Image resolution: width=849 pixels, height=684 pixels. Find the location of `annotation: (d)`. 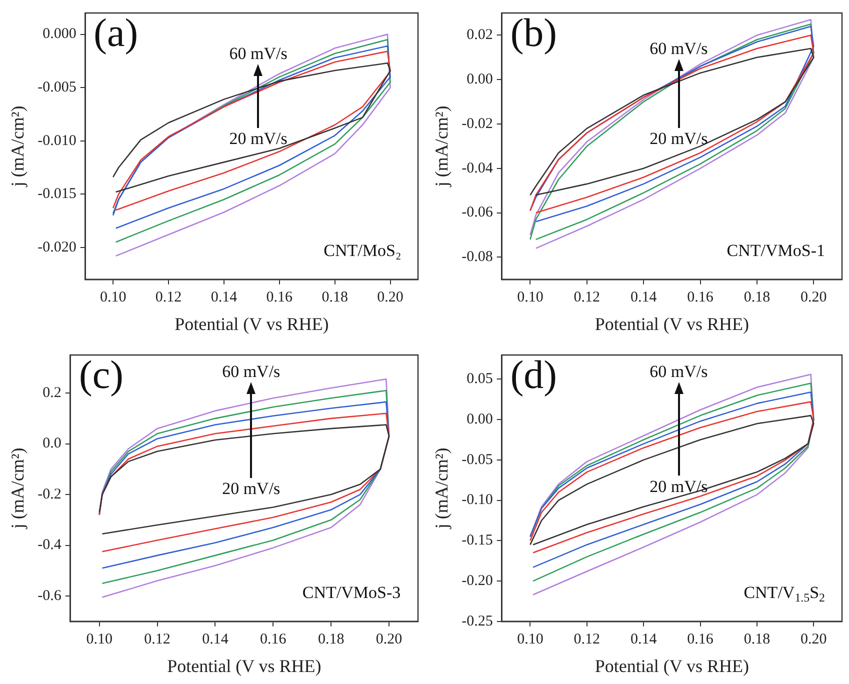

annotation: (d) is located at coordinates (533, 374).